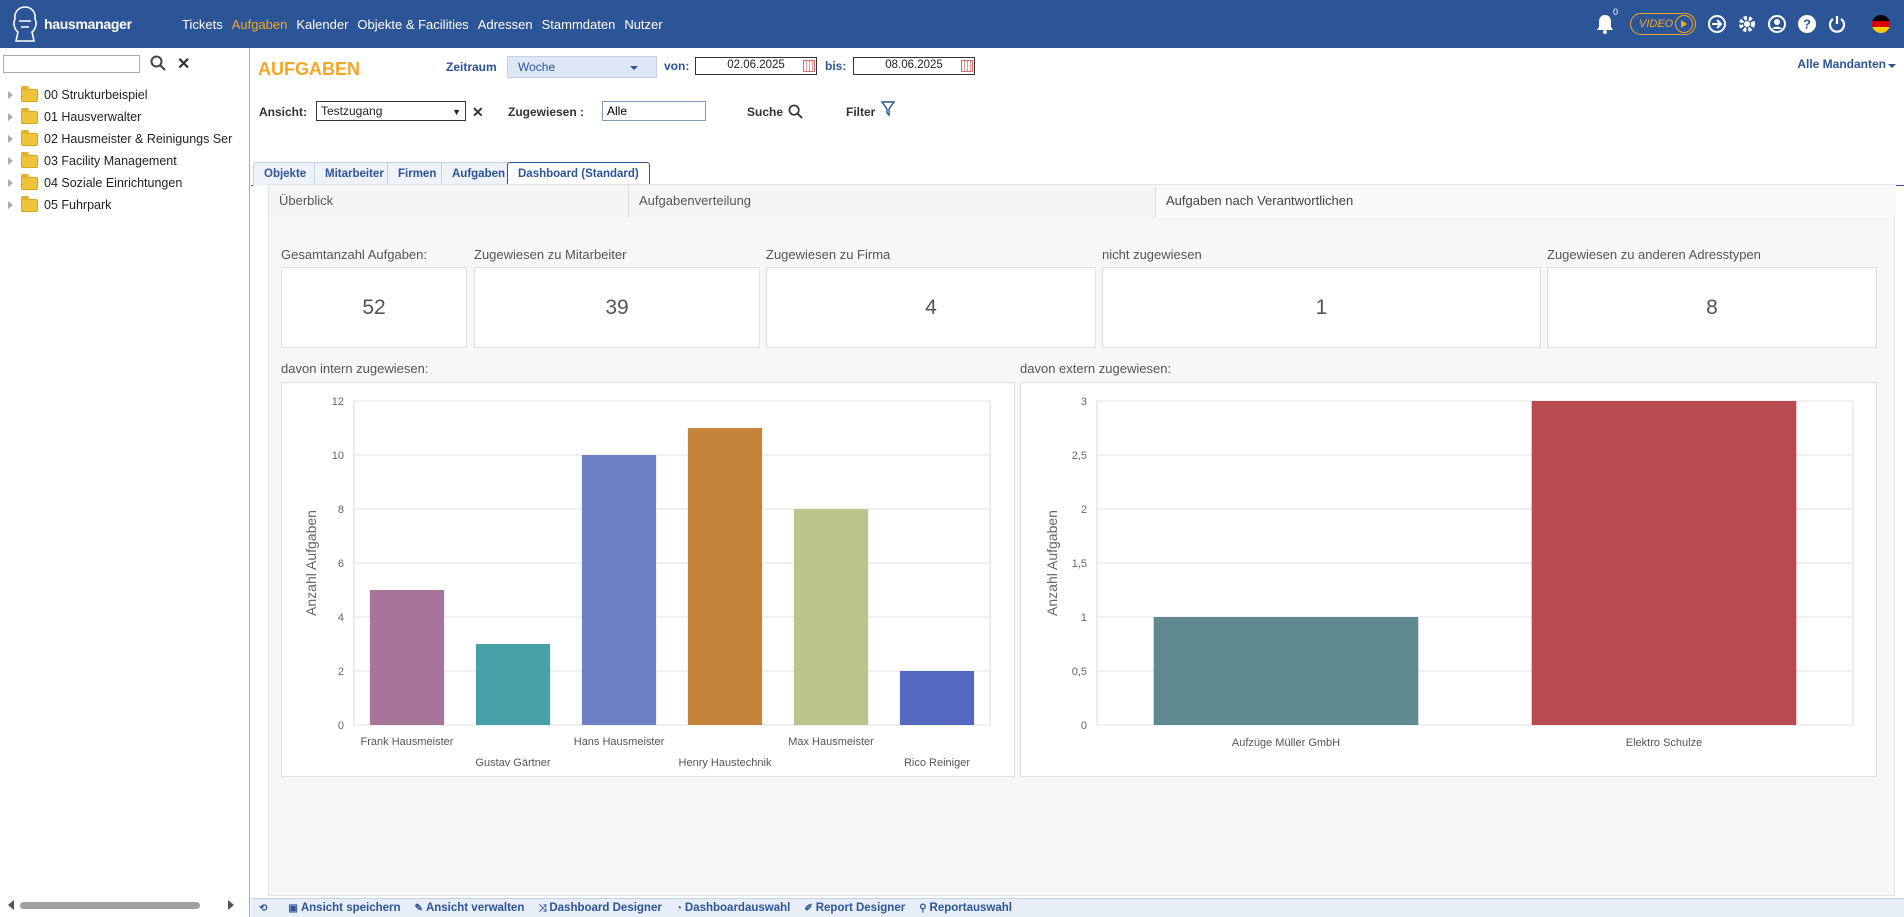 This screenshot has height=917, width=1904. What do you see at coordinates (1712, 307) in the screenshot?
I see `kpi-value-andere: 8` at bounding box center [1712, 307].